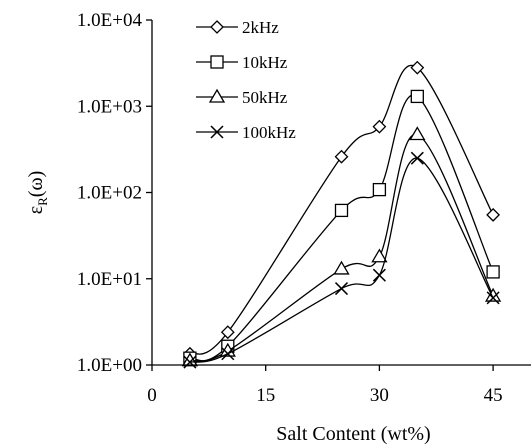 The image size is (531, 448). What do you see at coordinates (109, 106) in the screenshot?
I see `y-tick-label: 1.0E+03` at bounding box center [109, 106].